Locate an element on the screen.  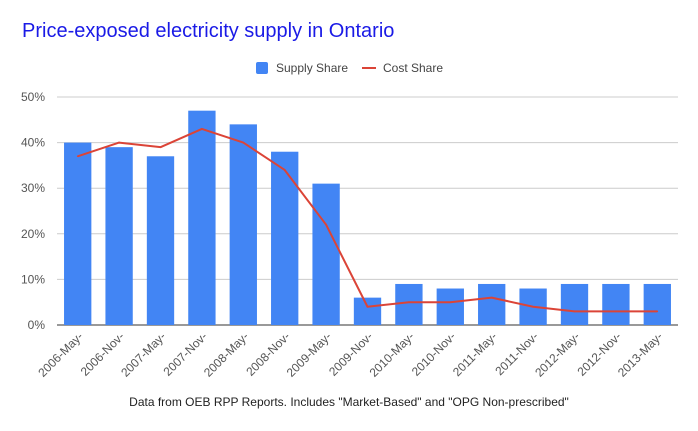
y-tick-label: 20% is located at coordinates (33, 234).